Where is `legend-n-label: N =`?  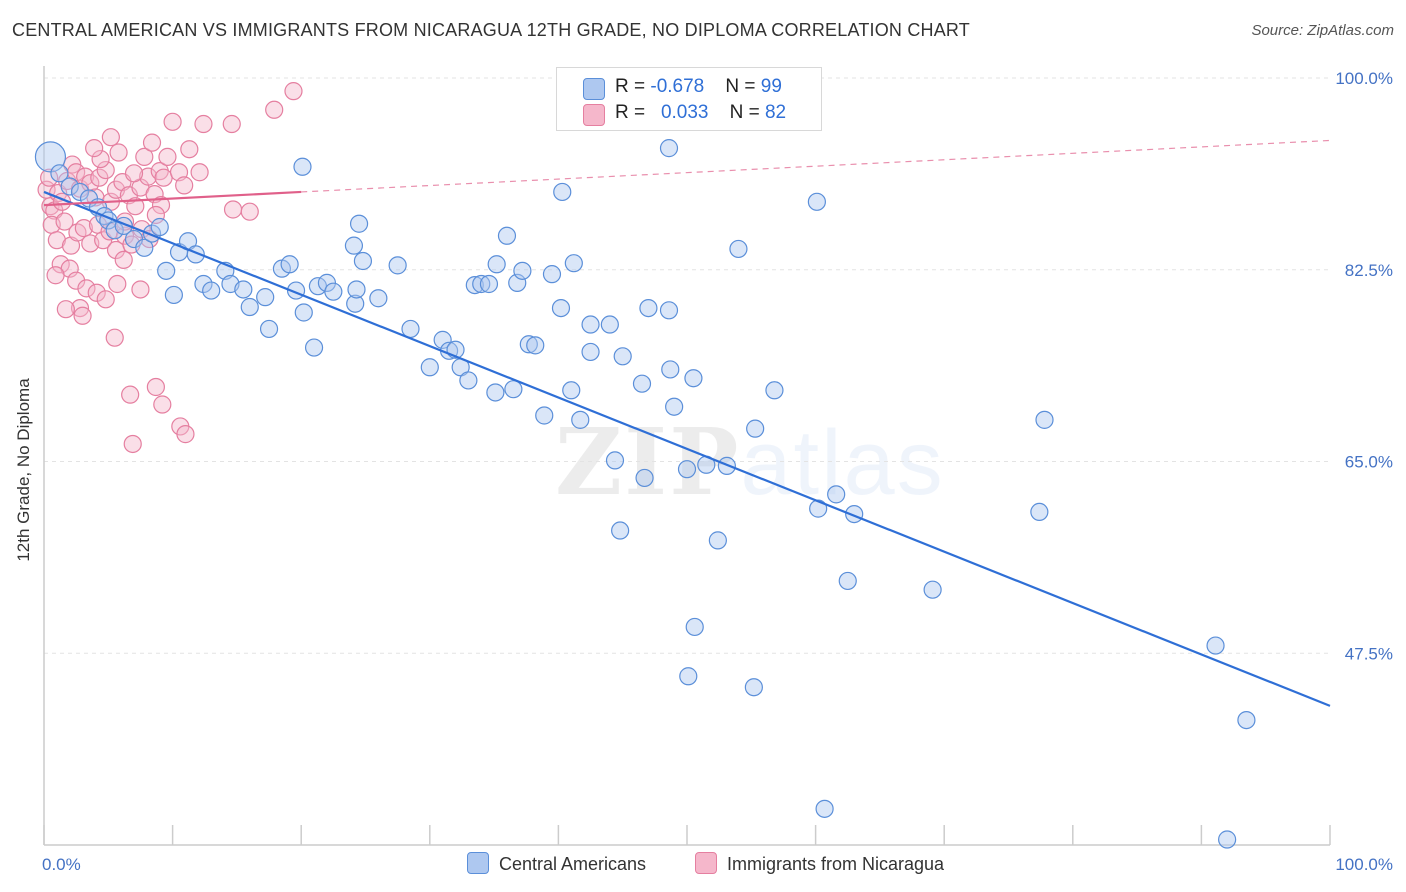
legend-n-label: N = is located at coordinates (743, 86).